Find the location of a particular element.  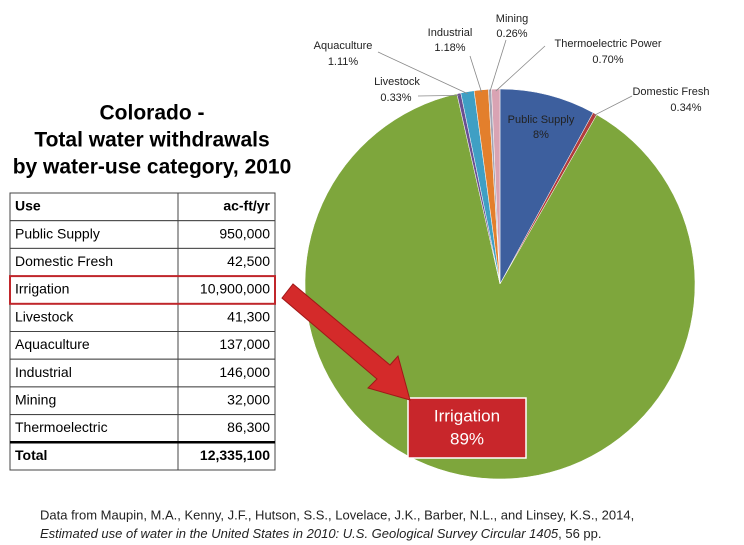

slice-label: Livestock is located at coordinates (397, 82).